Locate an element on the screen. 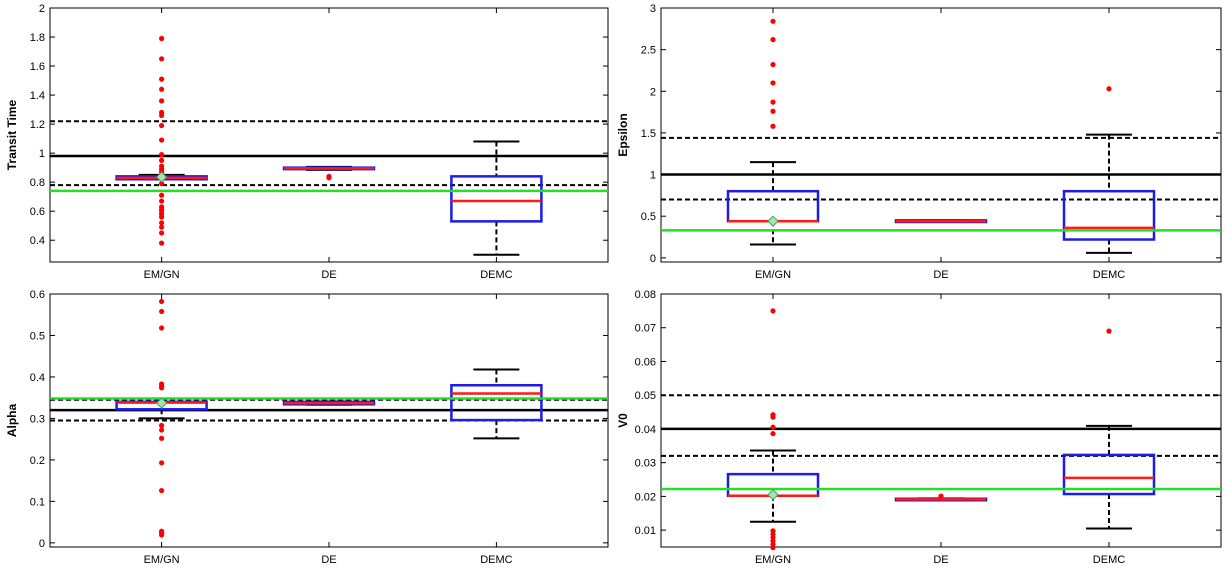 The width and height of the screenshot is (1225, 569). y-axis-label: V0 is located at coordinates (623, 420).